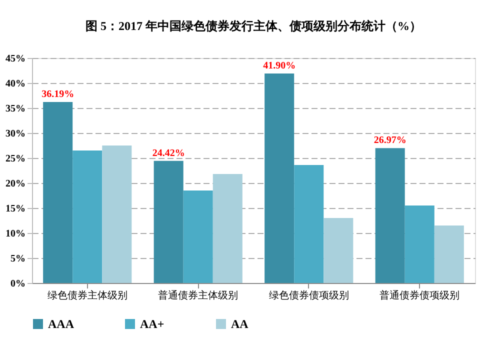 This screenshot has height=362, width=500. Describe the element at coordinates (16, 109) in the screenshot. I see `y-tick-label: 35%` at that location.